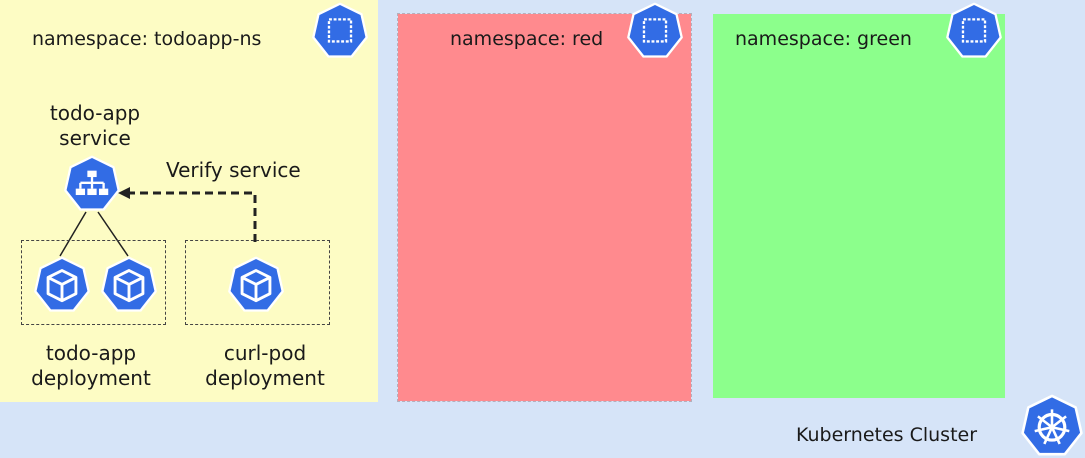 The height and width of the screenshot is (458, 1085). Describe the element at coordinates (887, 435) in the screenshot. I see `cluster-label: Kubernetes Cluster` at that location.